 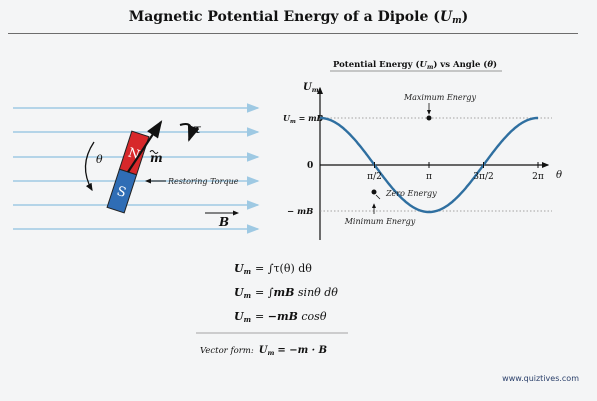 I want to click on max-point, so click(x=429, y=118).